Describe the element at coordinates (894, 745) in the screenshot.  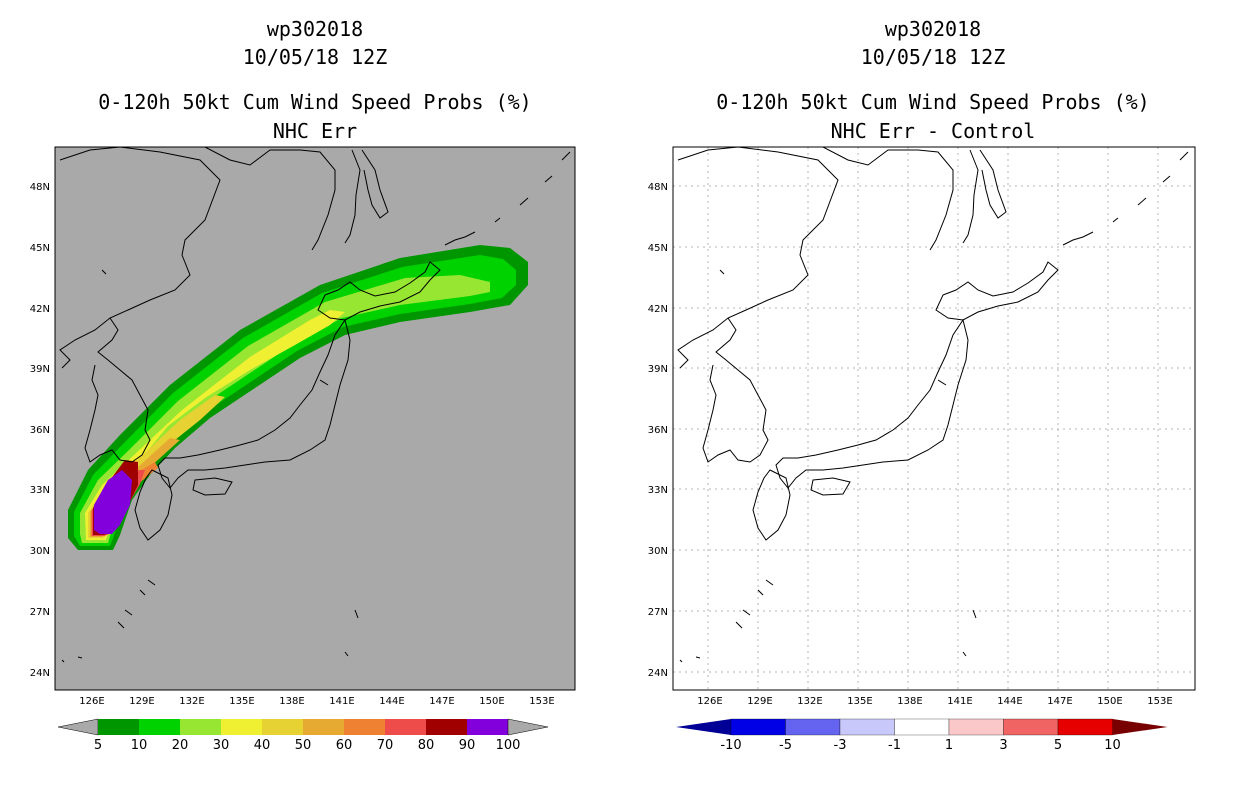
I see `colorbar-label: -1` at that location.